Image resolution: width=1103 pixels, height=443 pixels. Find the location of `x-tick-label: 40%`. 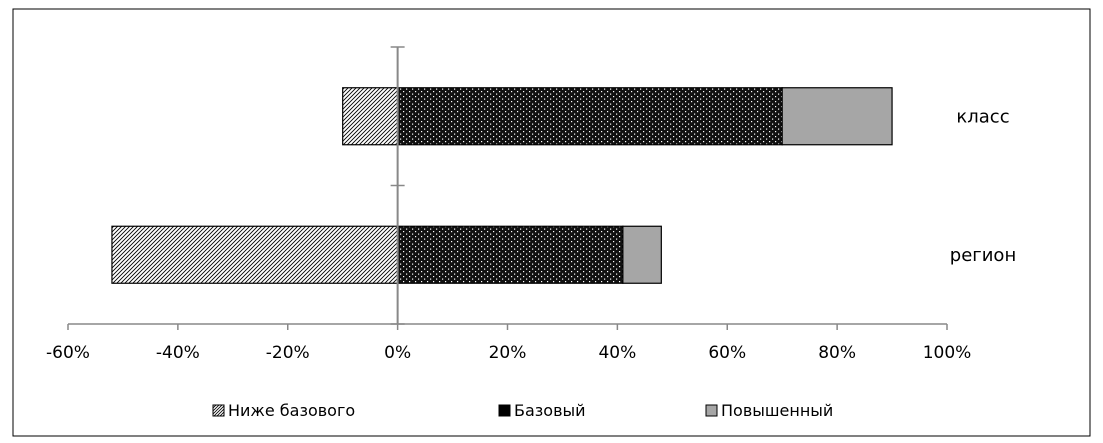

x-tick-label: 40% is located at coordinates (617, 353).